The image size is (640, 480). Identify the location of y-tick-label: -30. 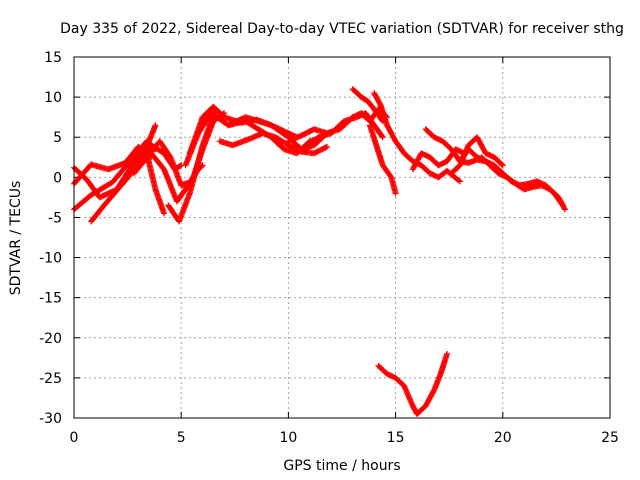
(50, 419).